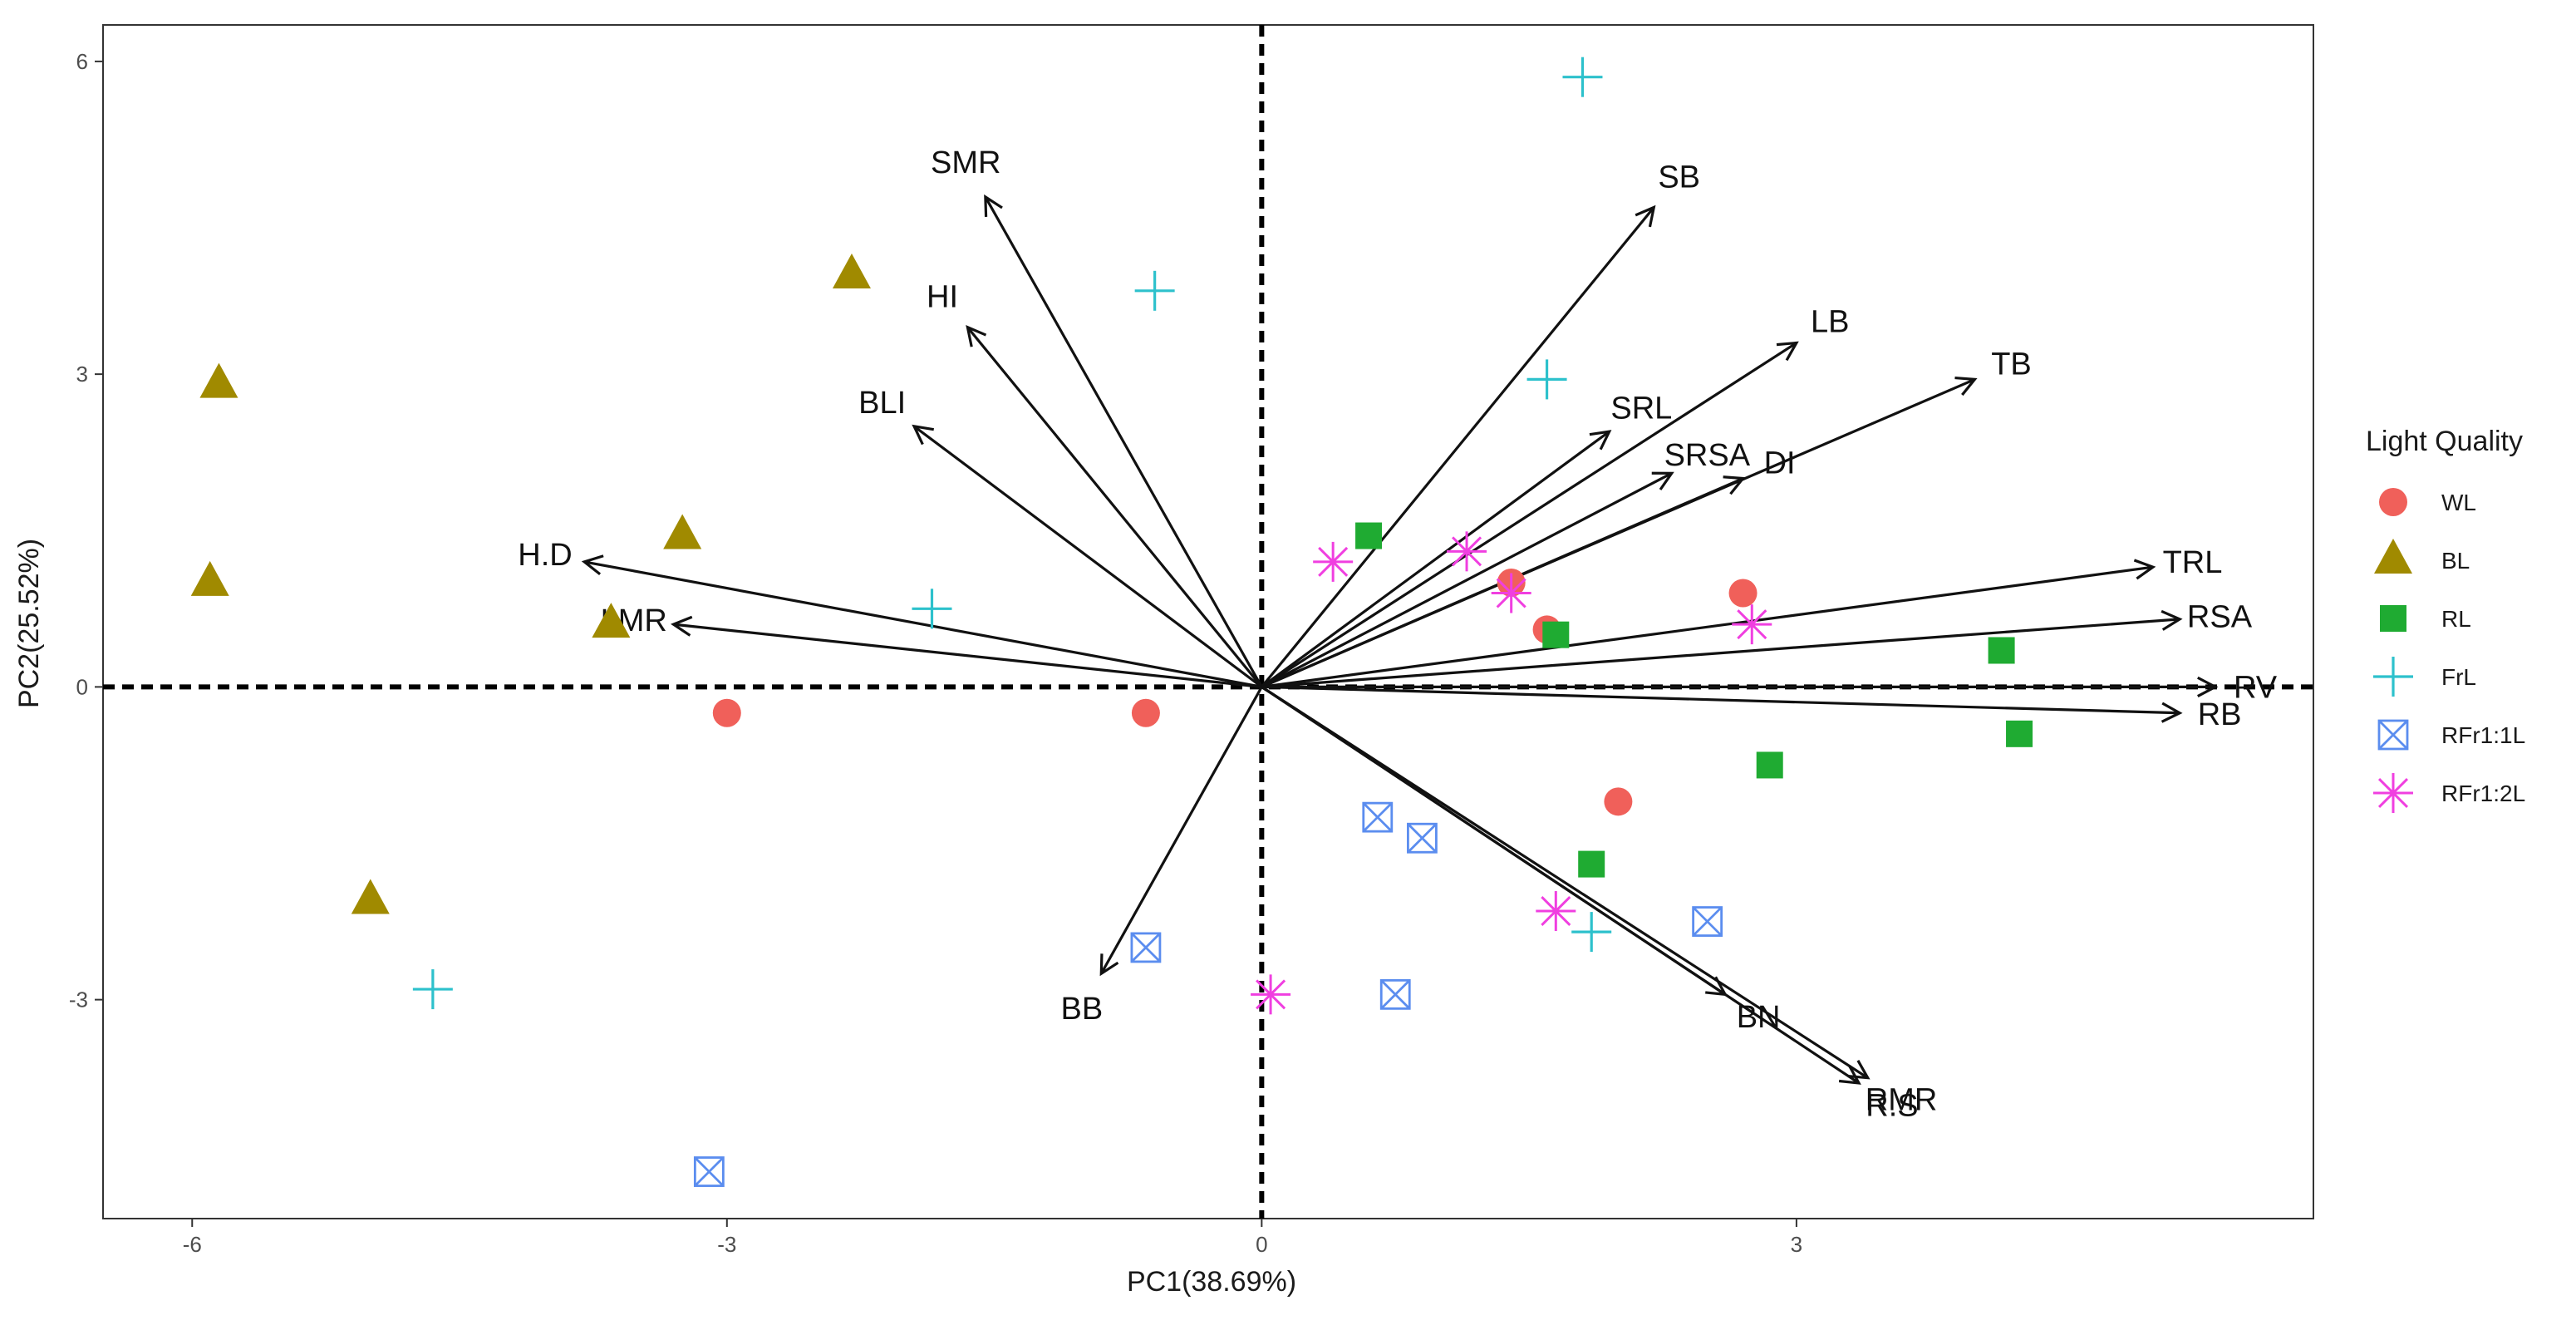  Describe the element at coordinates (1769, 688) in the screenshot. I see `vector-rv: RV` at that location.